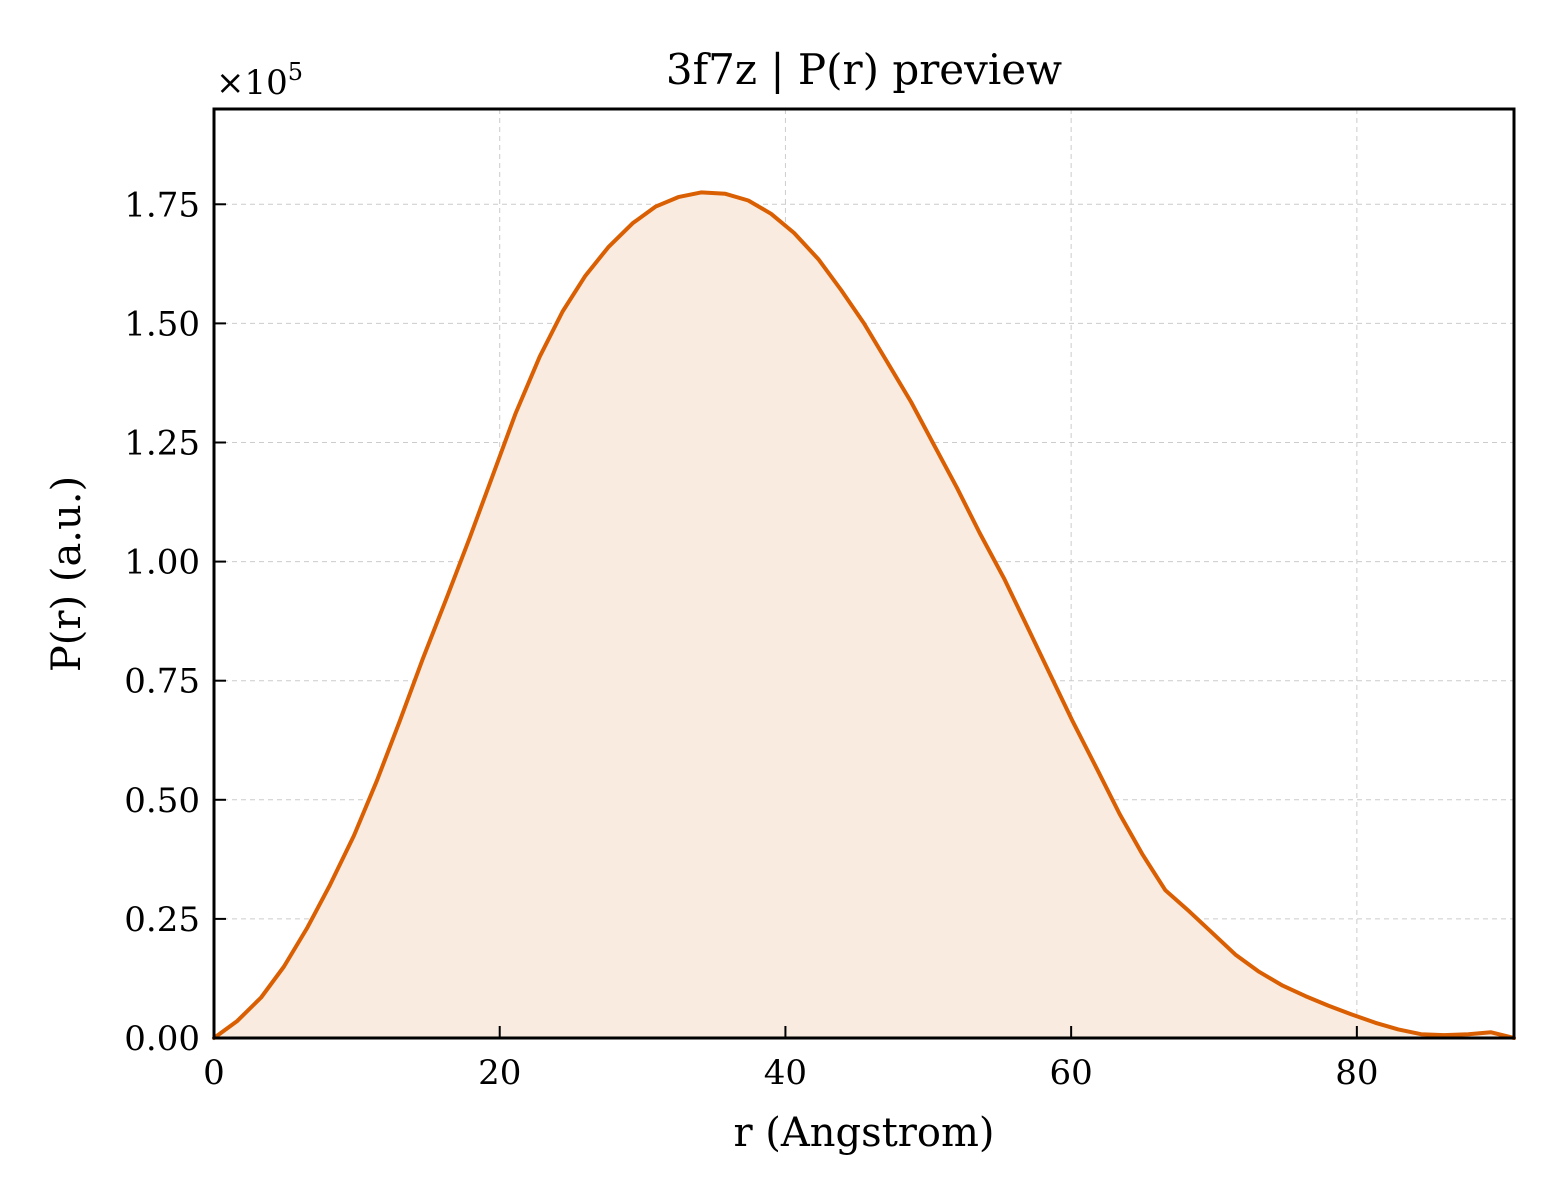 Image resolution: width=1560 pixels, height=1200 pixels. I want to click on y-tick-label: 1.25, so click(162, 443).